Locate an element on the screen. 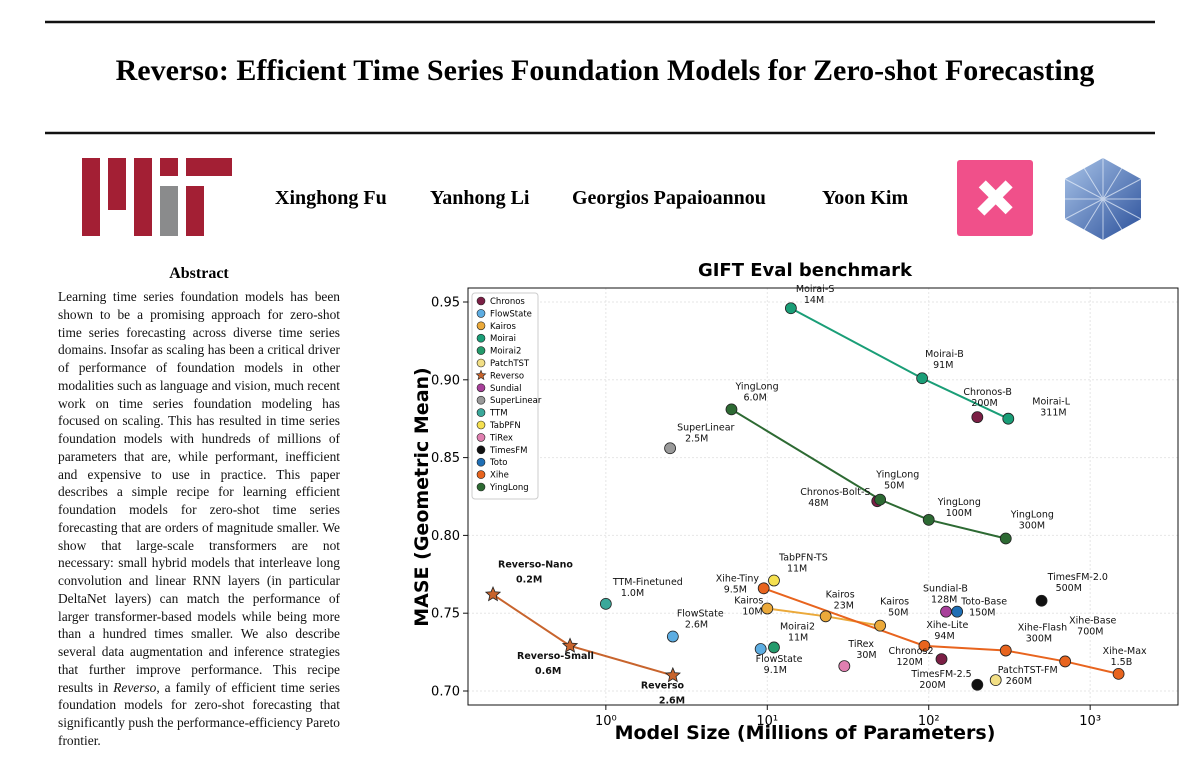 The image size is (1200, 778). point-label: Chronos2 120M is located at coordinates (911, 657).